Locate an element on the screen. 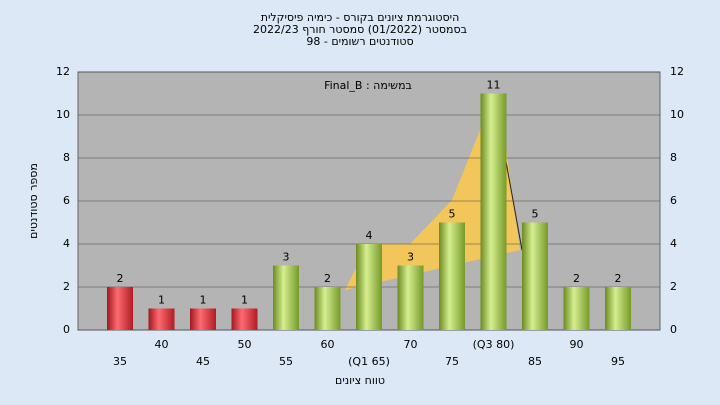 This screenshot has width=720, height=405. x-axis-label: טווח ציונים is located at coordinates (360, 380).